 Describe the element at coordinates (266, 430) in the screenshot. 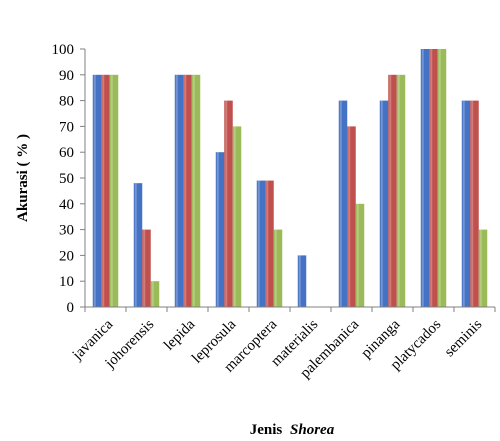

I see `x-axis-title-prefix: Jenis` at that location.